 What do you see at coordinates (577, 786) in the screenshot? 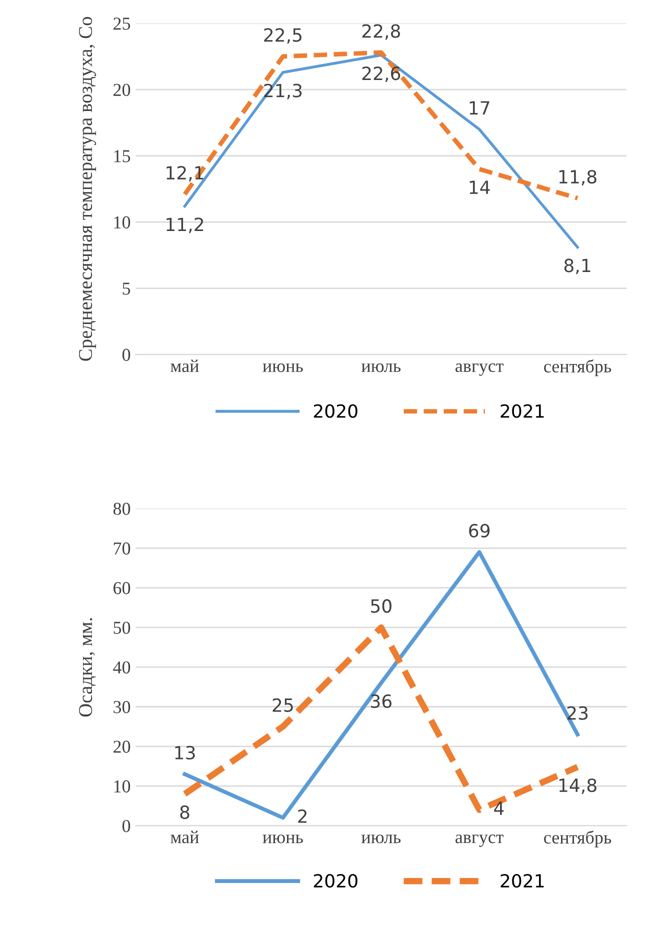
I see `data-label: 14,8` at bounding box center [577, 786].